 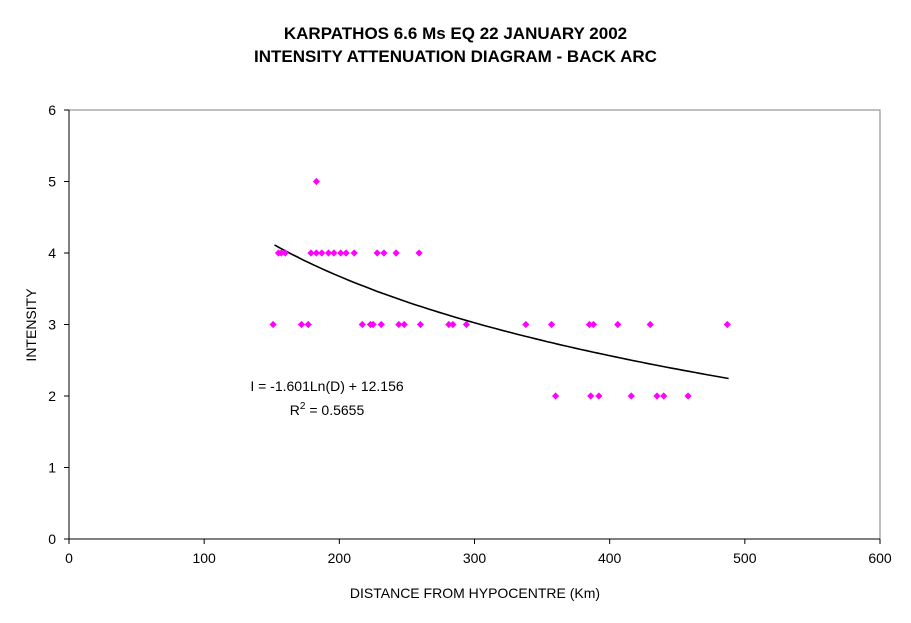 What do you see at coordinates (52, 539) in the screenshot?
I see `y-tick-label: 0` at bounding box center [52, 539].